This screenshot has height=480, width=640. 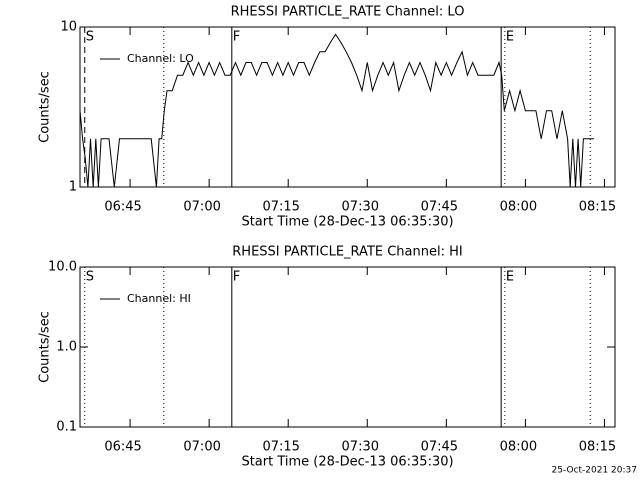 I want to click on legend-label: Channel: LO, so click(x=160, y=58).